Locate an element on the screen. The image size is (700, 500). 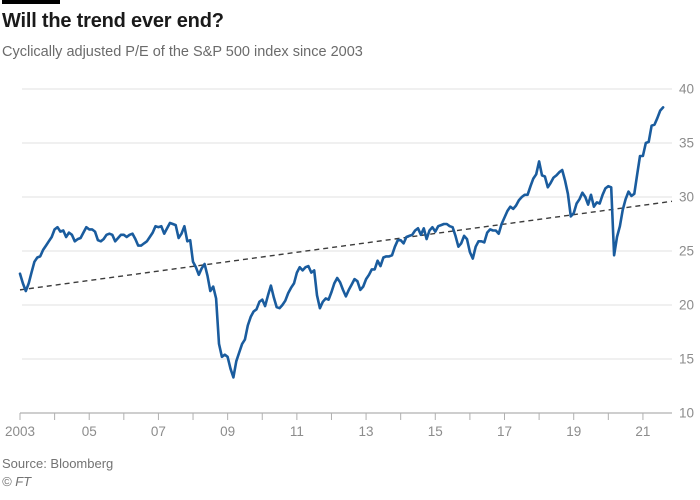
x-axis-label: 05 is located at coordinates (89, 431).